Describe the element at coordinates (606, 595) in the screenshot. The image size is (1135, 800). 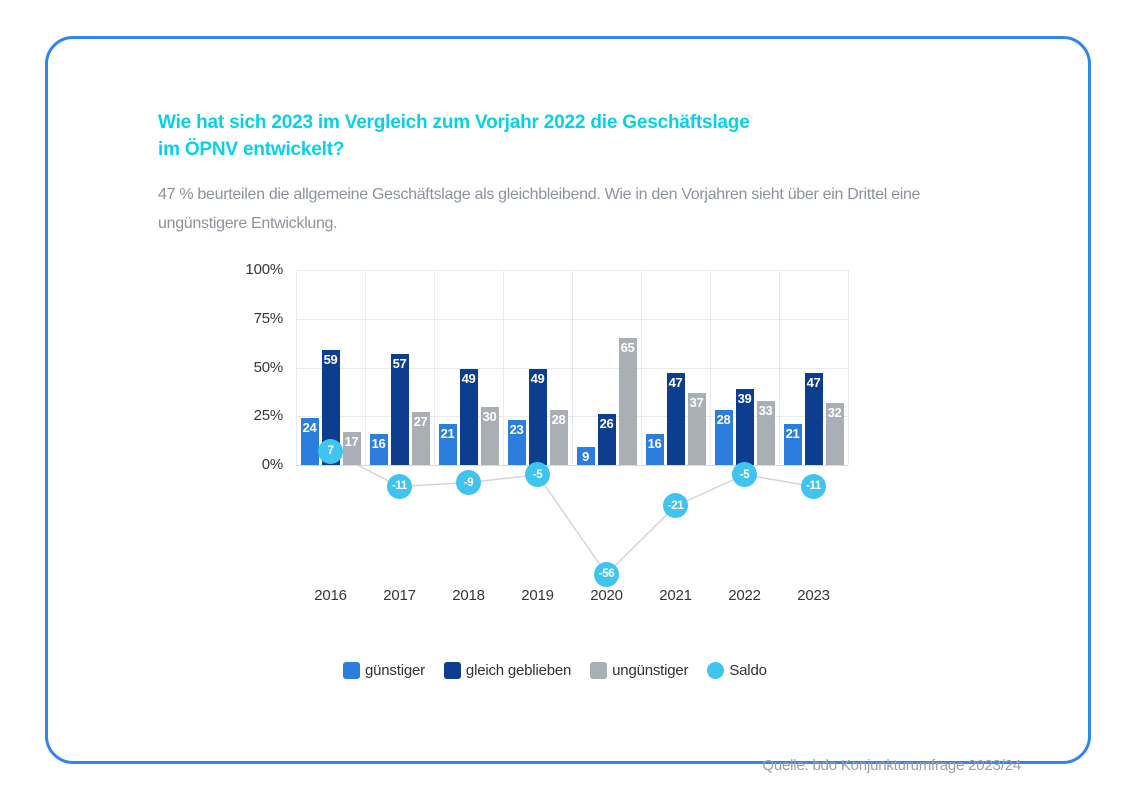
I see `x-axis-label-2020: 2020` at that location.